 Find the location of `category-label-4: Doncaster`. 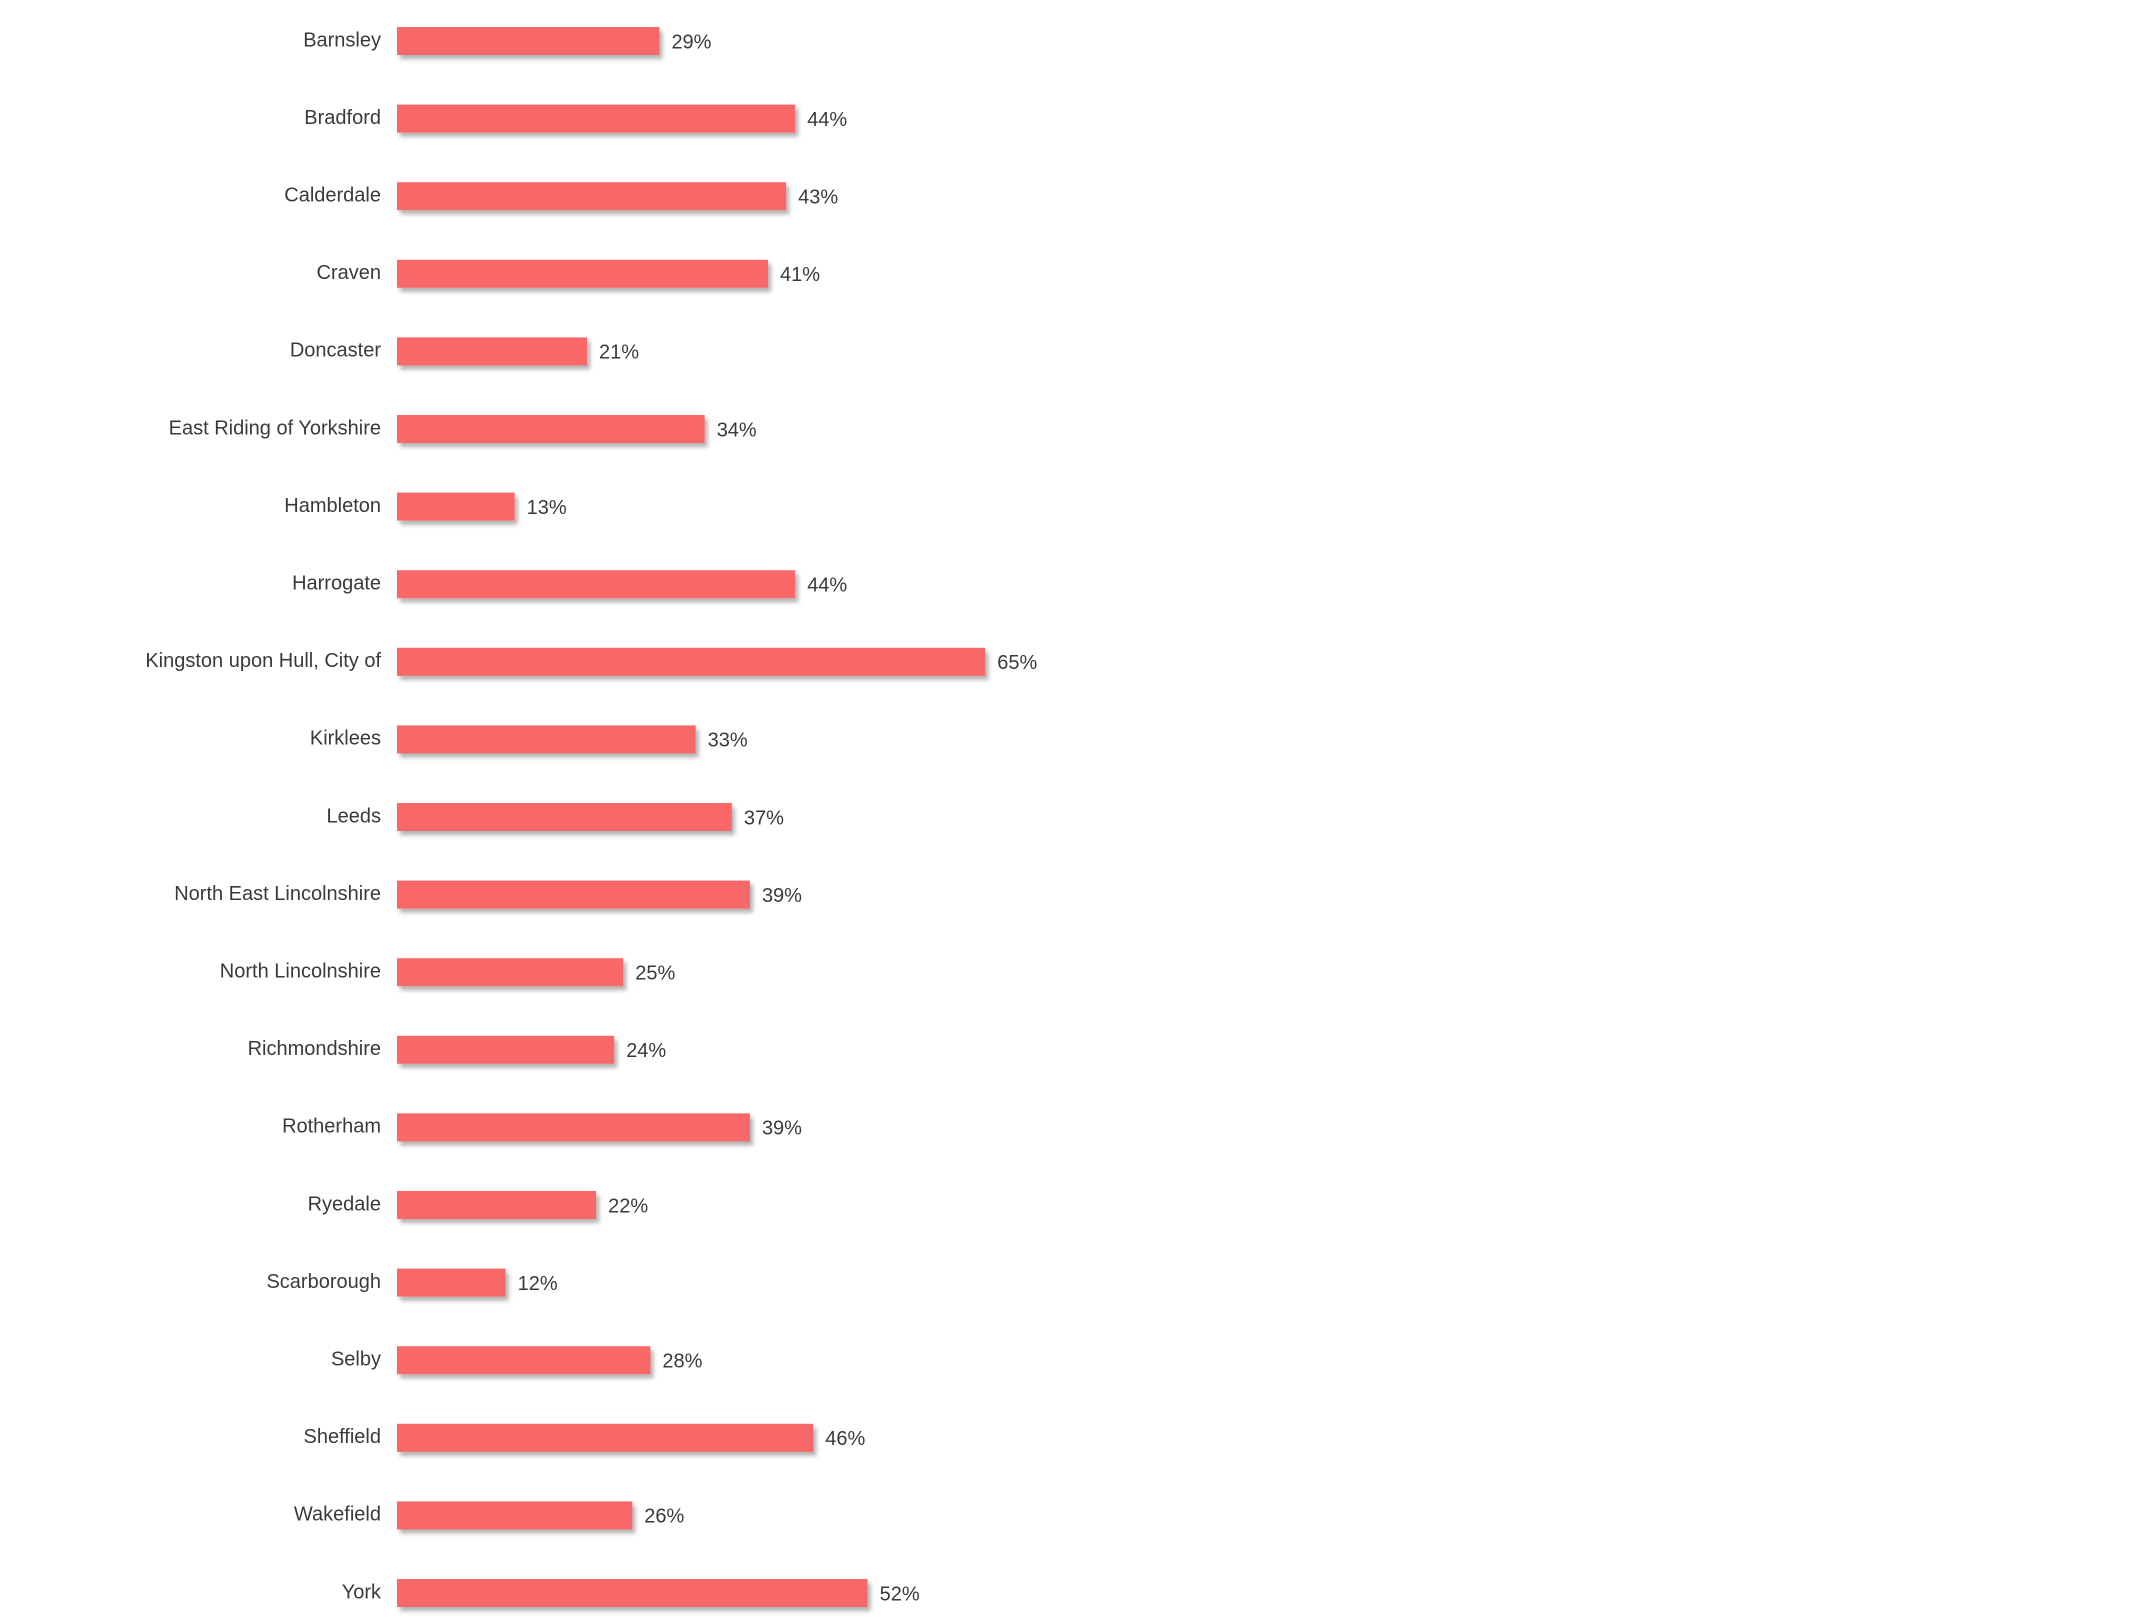

category-label-4: Doncaster is located at coordinates (335, 351).